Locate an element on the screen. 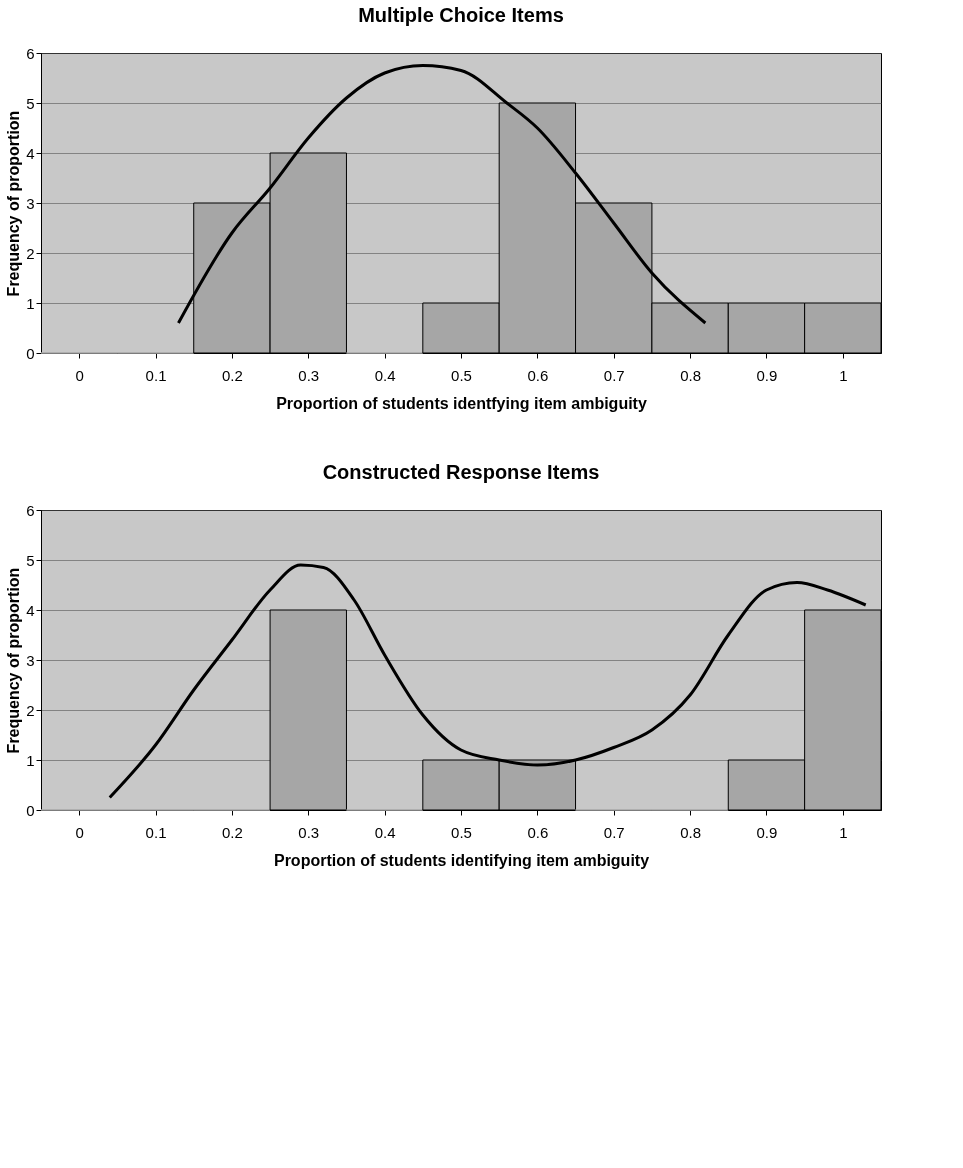 The width and height of the screenshot is (963, 1168). chart-title: Multiple Choice Items is located at coordinates (461, 15).